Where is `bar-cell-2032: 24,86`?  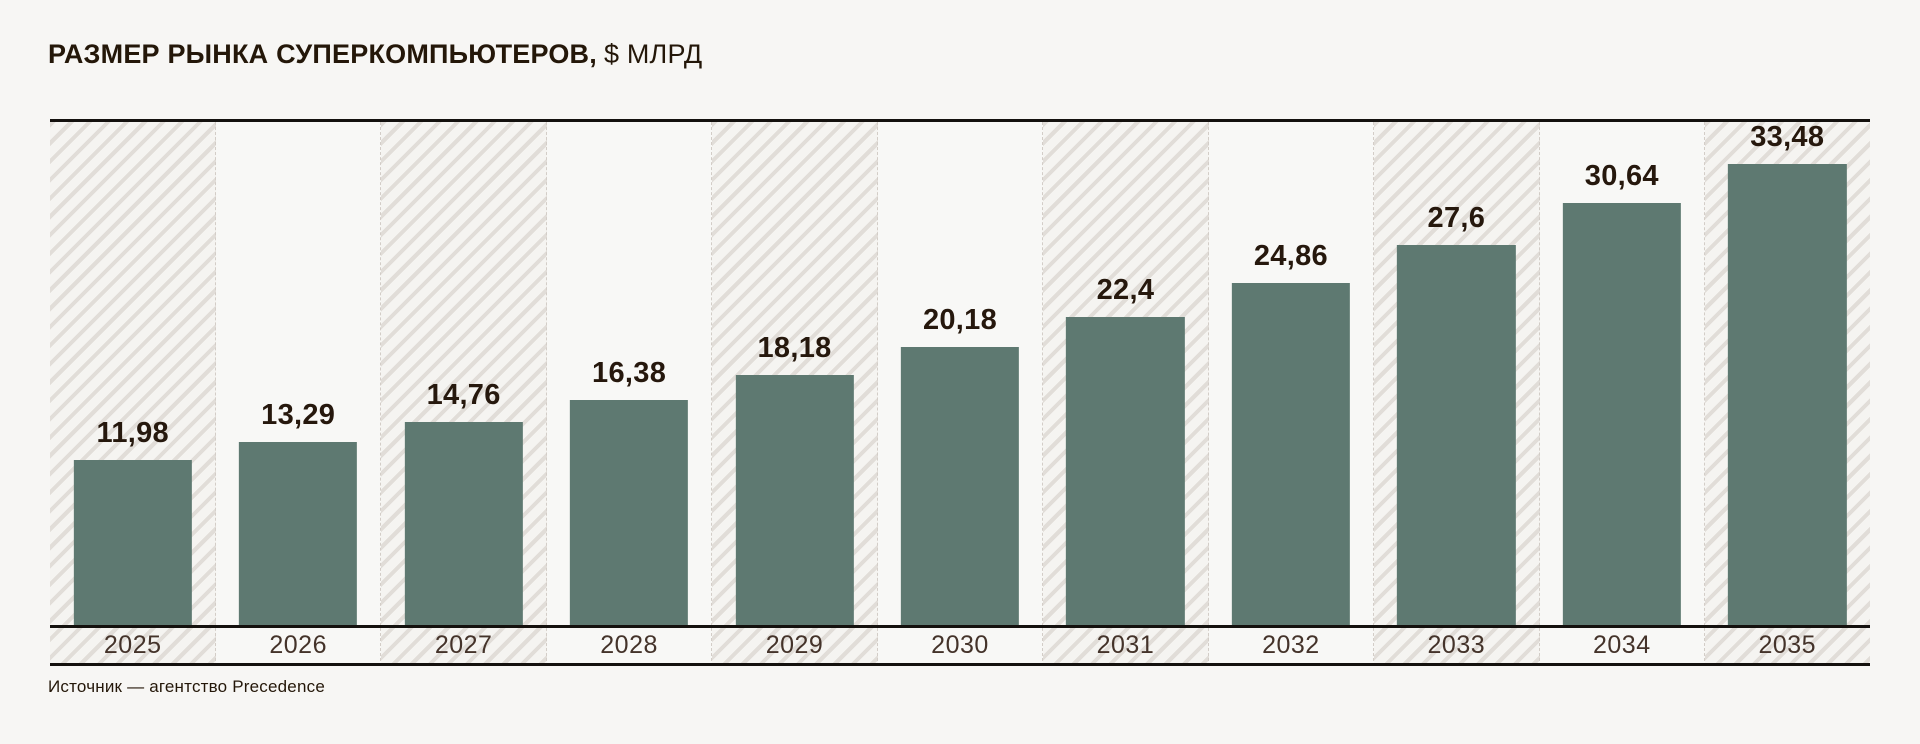 bar-cell-2032: 24,86 is located at coordinates (1290, 372).